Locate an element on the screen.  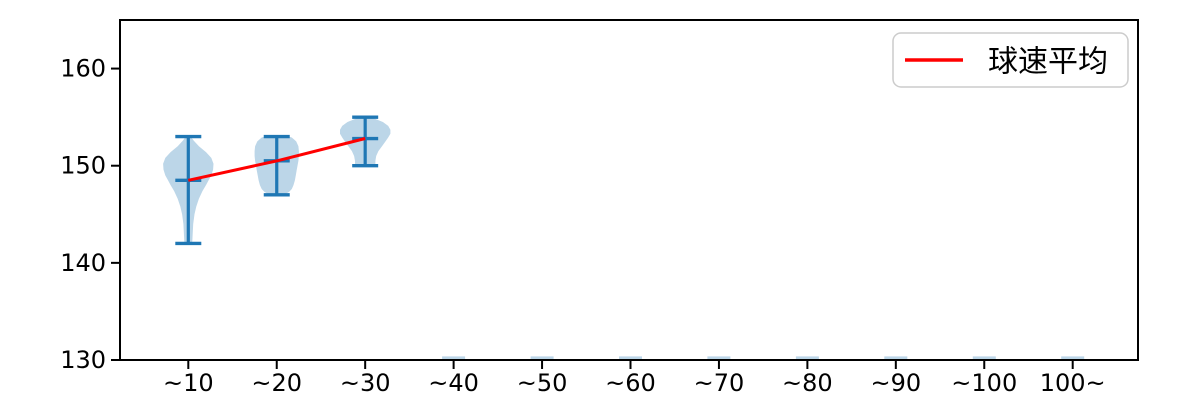
y-tick-label: 150 is located at coordinates (83, 166).